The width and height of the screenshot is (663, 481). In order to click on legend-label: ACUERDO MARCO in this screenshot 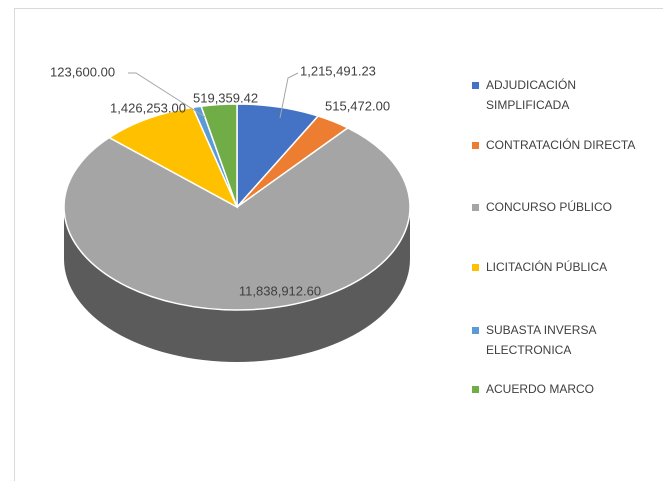, I will do `click(540, 389)`.